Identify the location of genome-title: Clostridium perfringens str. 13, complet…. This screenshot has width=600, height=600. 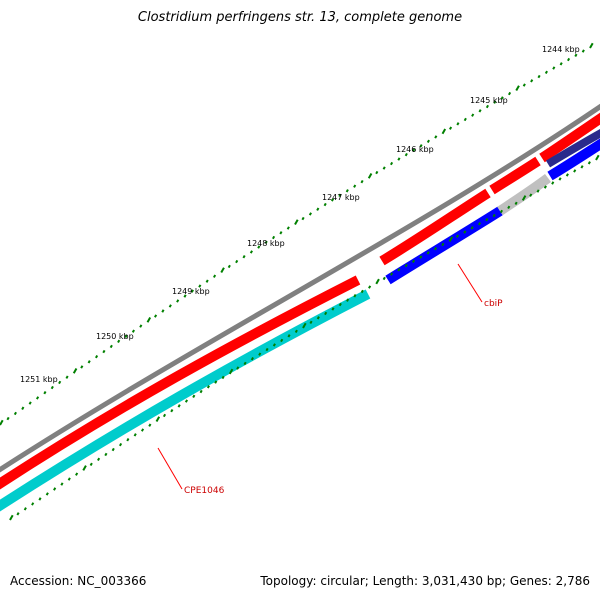
(300, 17).